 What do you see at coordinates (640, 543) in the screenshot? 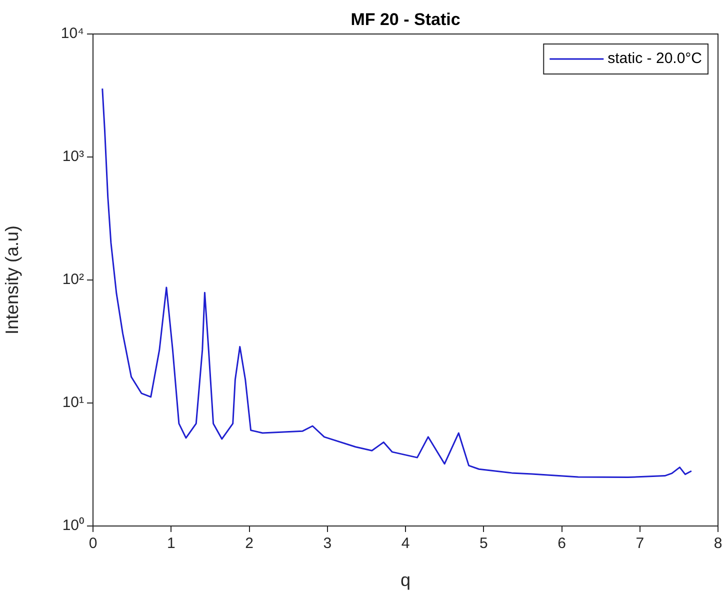
I see `x-tick-label: 7` at bounding box center [640, 543].